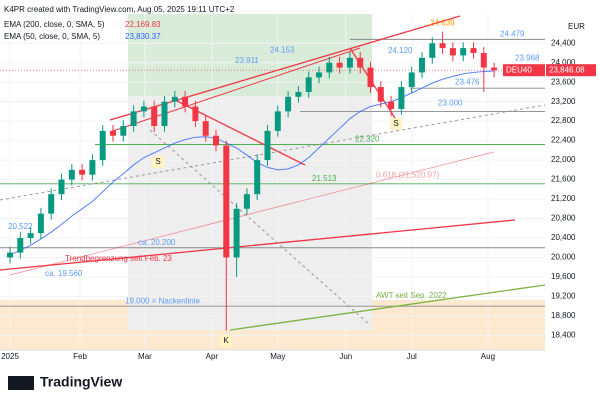  What do you see at coordinates (563, 296) in the screenshot?
I see `y-tick-label: 19,200` at bounding box center [563, 296].